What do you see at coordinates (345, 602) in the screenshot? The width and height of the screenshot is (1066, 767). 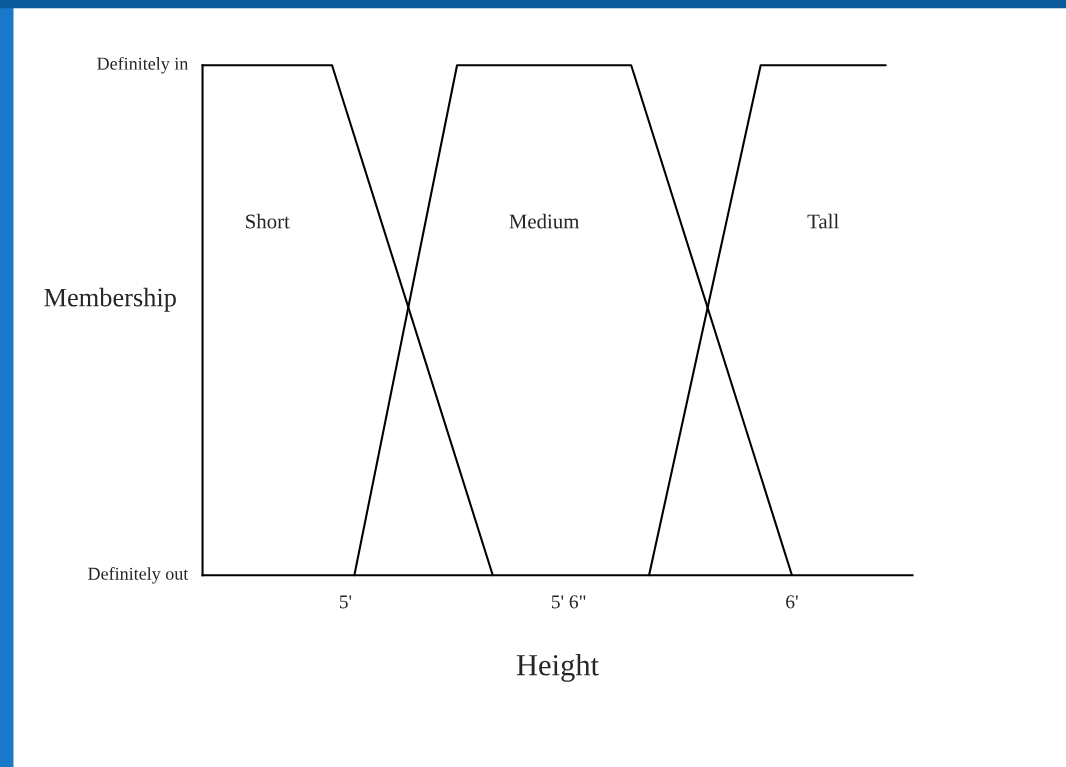 I see `x-tick-label: 5'` at bounding box center [345, 602].